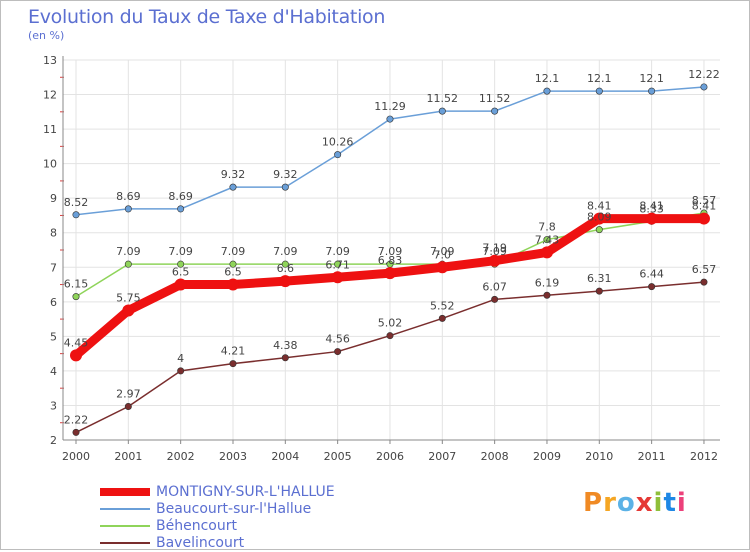 The width and height of the screenshot is (750, 552). What do you see at coordinates (207, 17) in the screenshot?
I see `chart-title: Evolution du Taux de Taxe d'Habitation` at bounding box center [207, 17].